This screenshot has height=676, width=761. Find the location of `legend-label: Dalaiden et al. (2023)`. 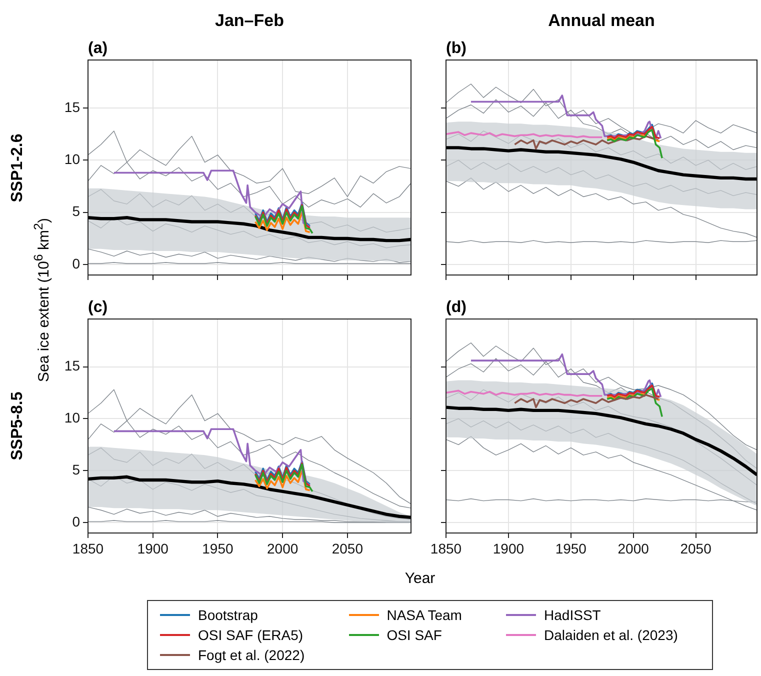

legend-label: Dalaiden et al. (2023) is located at coordinates (611, 635).